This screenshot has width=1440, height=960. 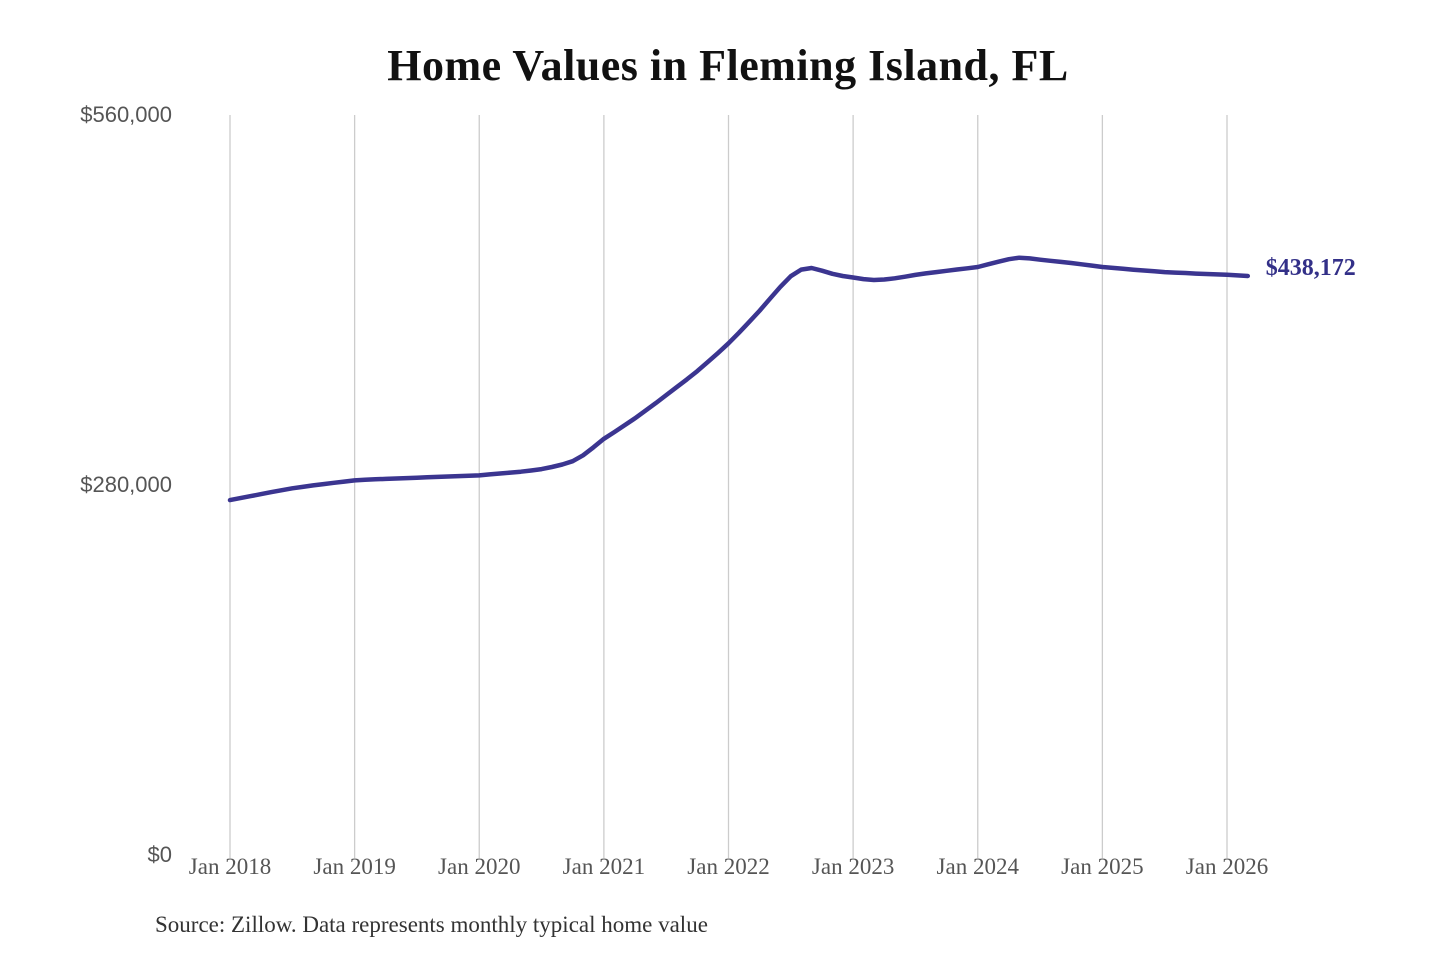 What do you see at coordinates (230, 866) in the screenshot?
I see `x-axis-tick-label: Jan 2018` at bounding box center [230, 866].